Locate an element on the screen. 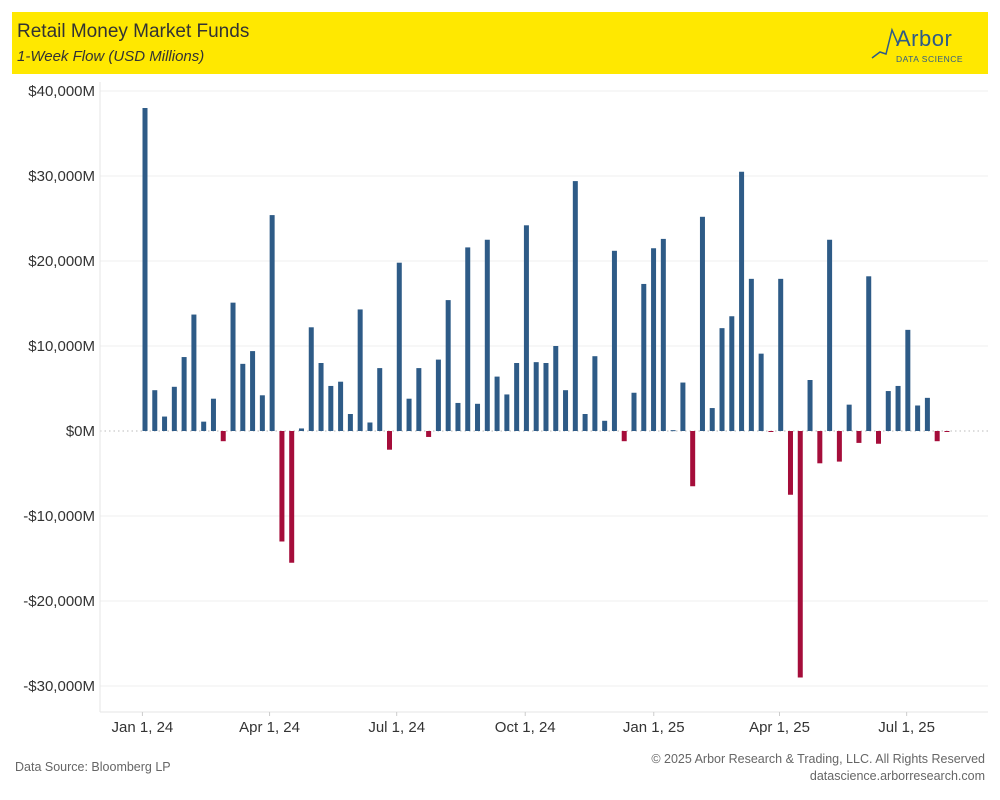 The image size is (1000, 800). chart-title: Retail Money Market Funds is located at coordinates (133, 31).